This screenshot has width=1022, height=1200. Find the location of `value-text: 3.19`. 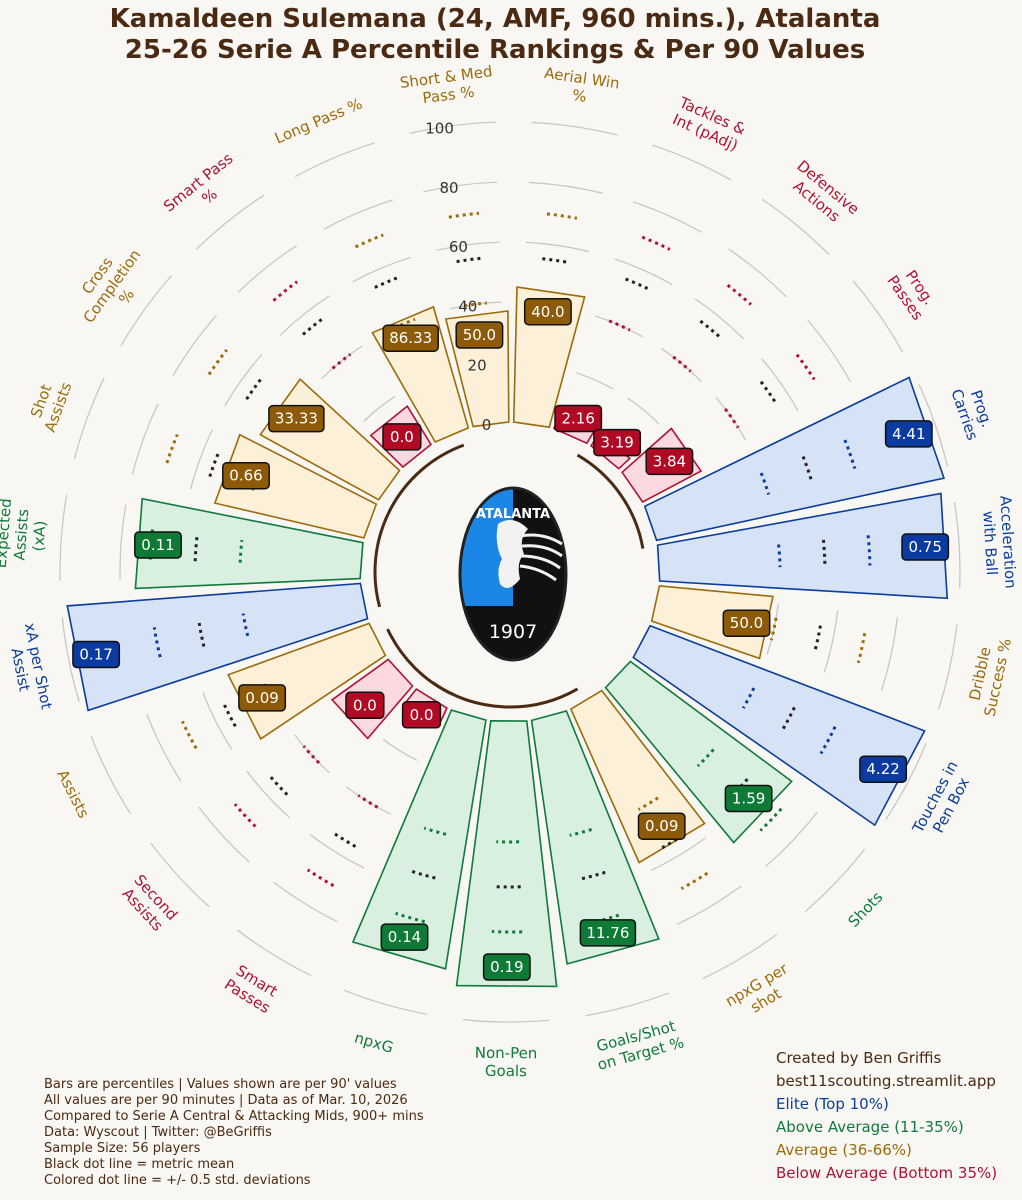

value-text: 3.19 is located at coordinates (616, 443).